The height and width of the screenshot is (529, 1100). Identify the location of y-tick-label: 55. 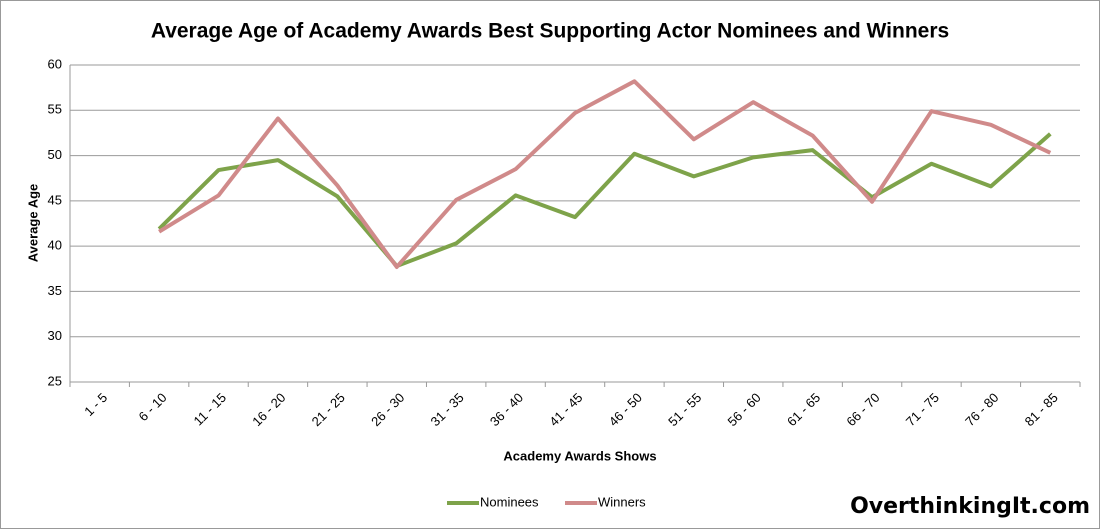
(55, 109).